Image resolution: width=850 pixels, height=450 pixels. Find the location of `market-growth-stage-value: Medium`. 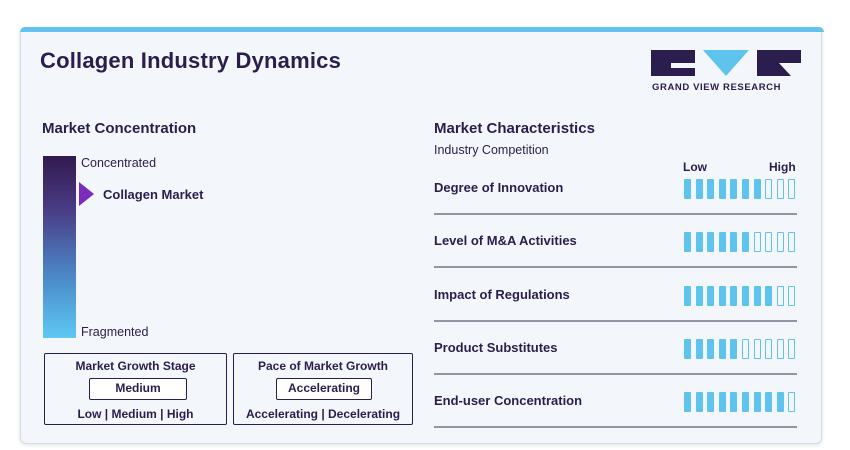

market-growth-stage-value: Medium is located at coordinates (138, 389).